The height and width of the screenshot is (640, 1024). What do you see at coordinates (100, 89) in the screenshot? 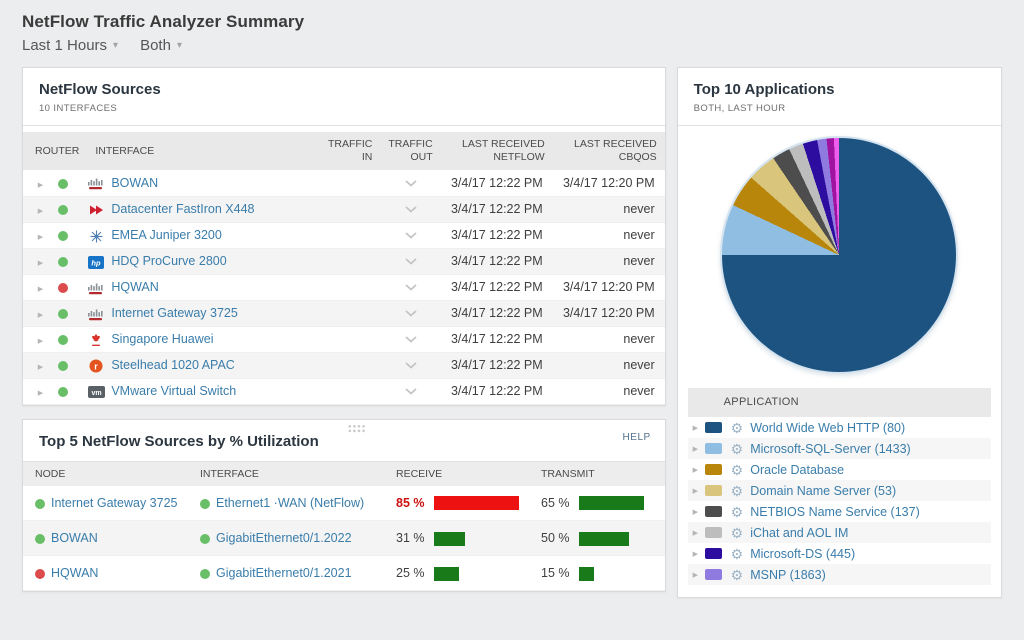
I see `netflow-sources-title: NetFlow Sources` at bounding box center [100, 89].